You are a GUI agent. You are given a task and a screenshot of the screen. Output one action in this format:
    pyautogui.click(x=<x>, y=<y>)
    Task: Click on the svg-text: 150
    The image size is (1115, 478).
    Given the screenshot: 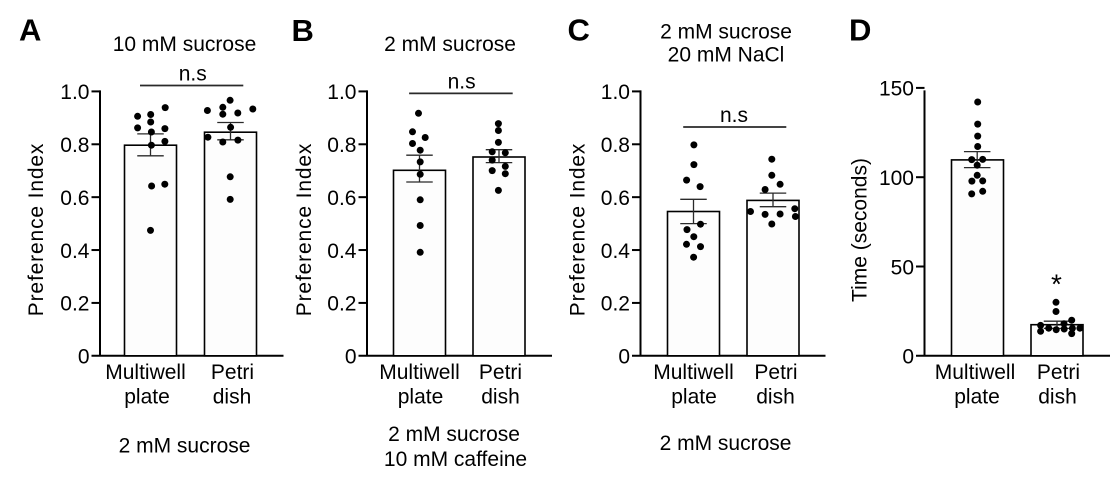 What is the action you would take?
    pyautogui.click(x=896, y=89)
    